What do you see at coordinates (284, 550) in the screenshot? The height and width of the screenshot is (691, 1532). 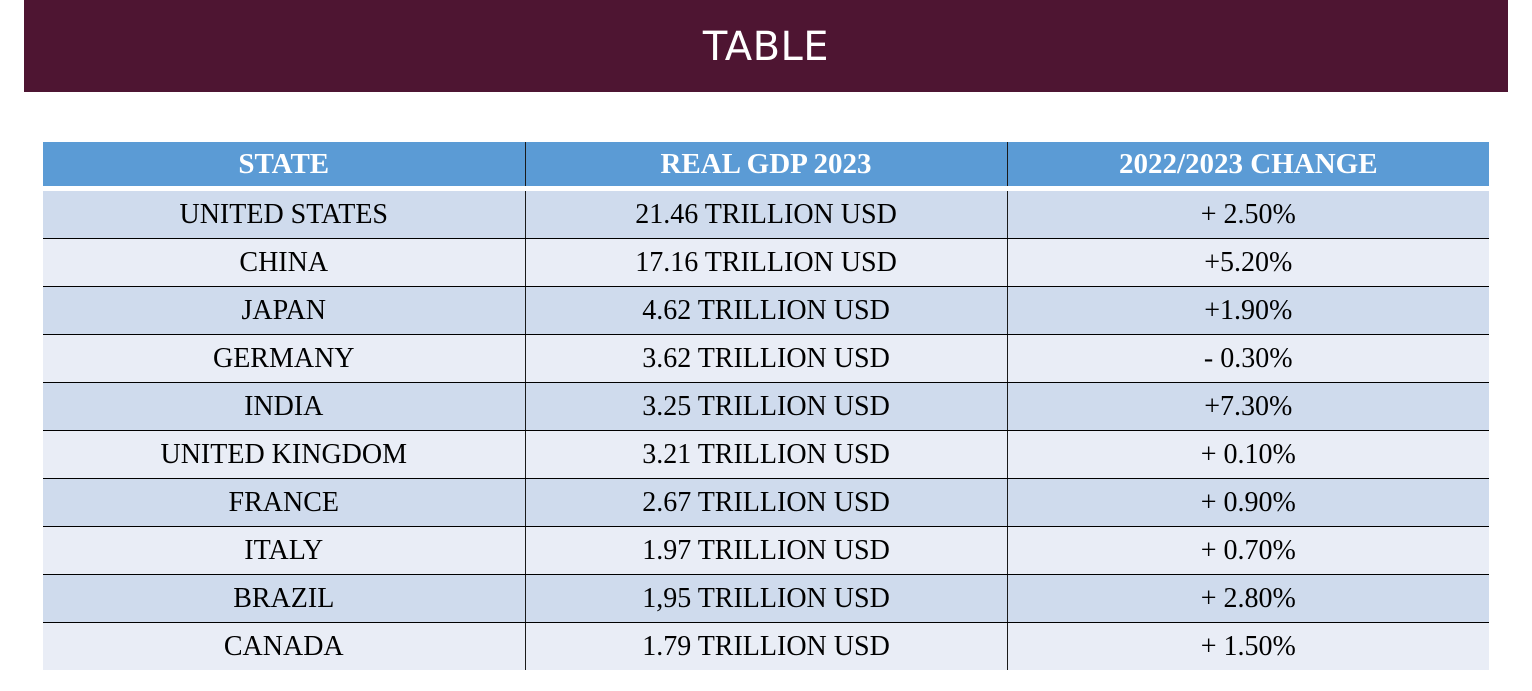 I see `state-cell: ITALY` at bounding box center [284, 550].